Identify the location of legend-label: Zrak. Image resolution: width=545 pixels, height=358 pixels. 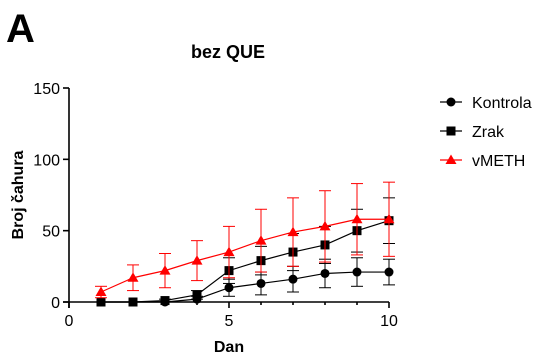
(488, 132).